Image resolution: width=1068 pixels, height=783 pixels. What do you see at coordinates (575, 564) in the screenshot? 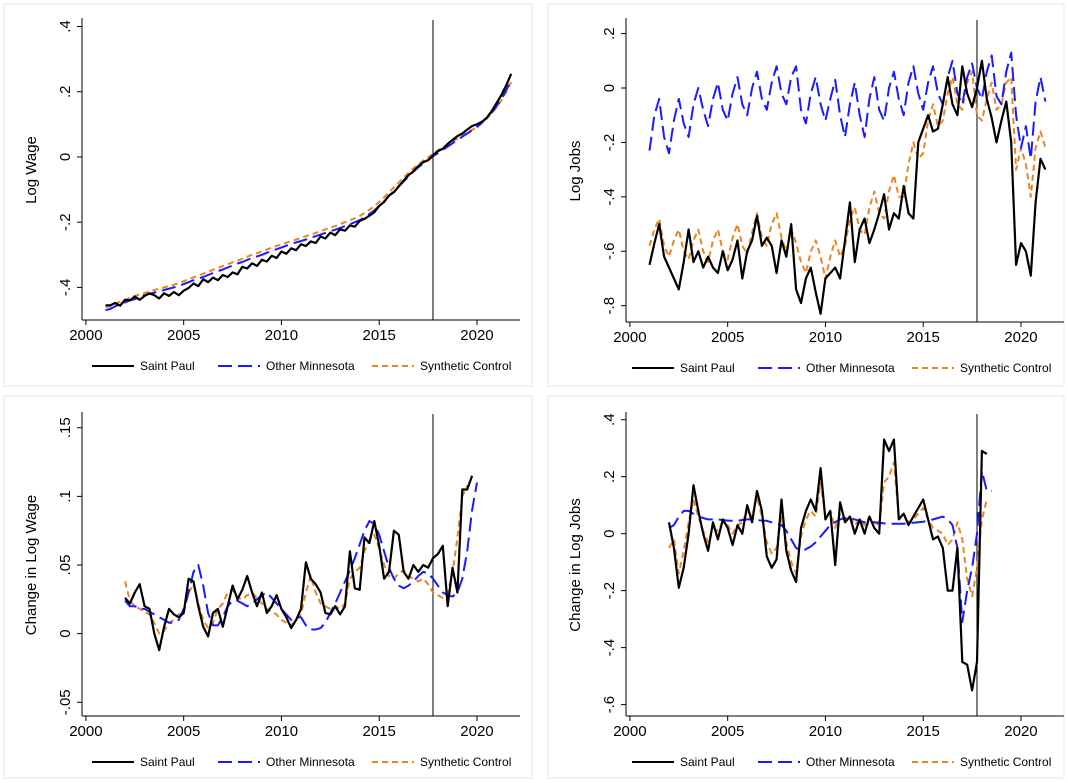
I see `y-axis-label: Change in Log Jobs` at bounding box center [575, 564].